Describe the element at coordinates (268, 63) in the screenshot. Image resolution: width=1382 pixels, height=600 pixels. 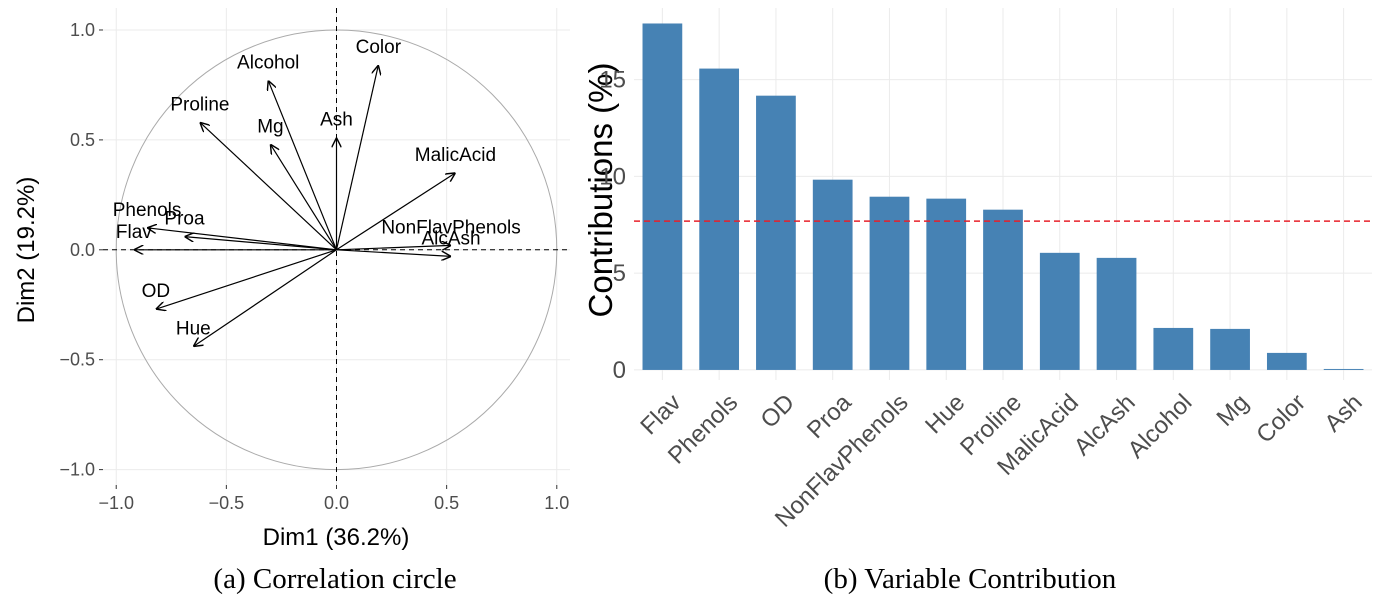
I see `arrow-label: Alcohol` at that location.